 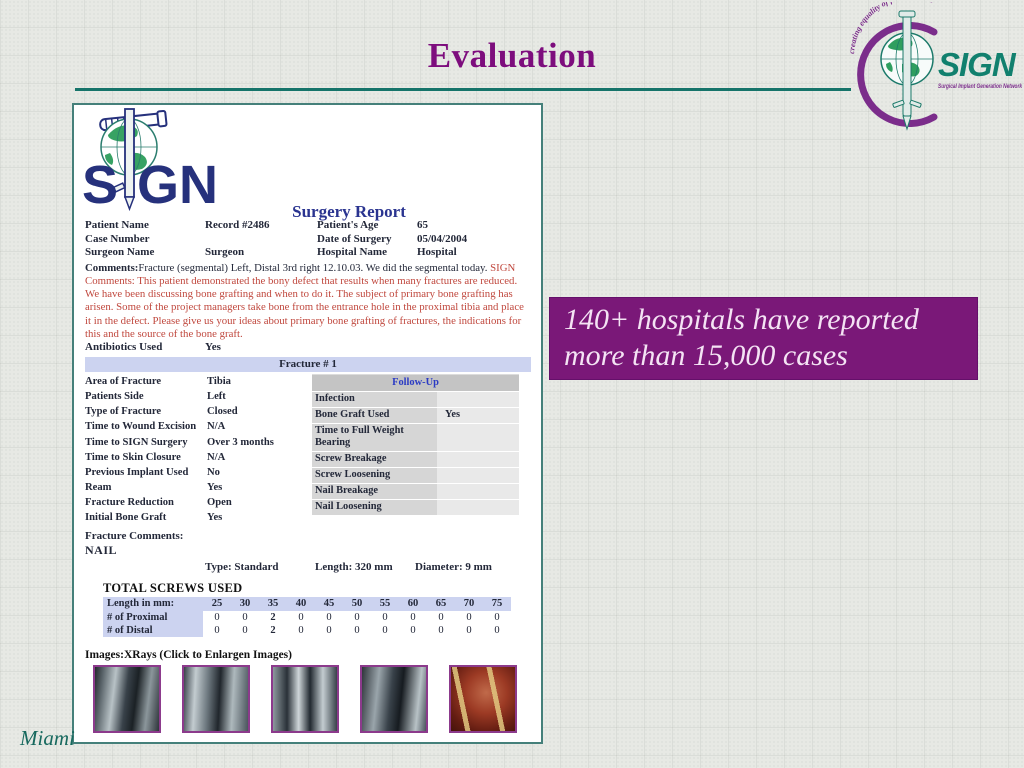 I want to click on nail-type: Type: Standard, so click(x=242, y=566).